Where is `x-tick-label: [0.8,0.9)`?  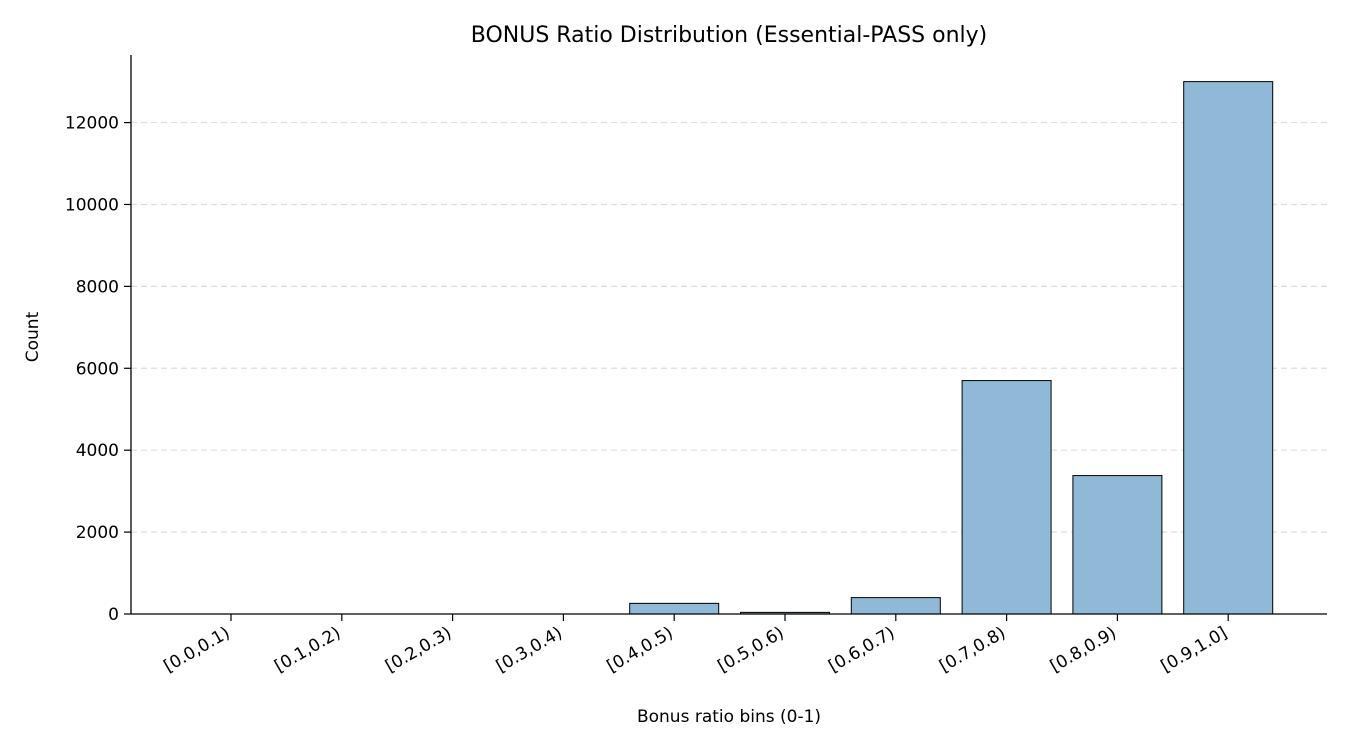 x-tick-label: [0.8,0.9) is located at coordinates (1083, 650).